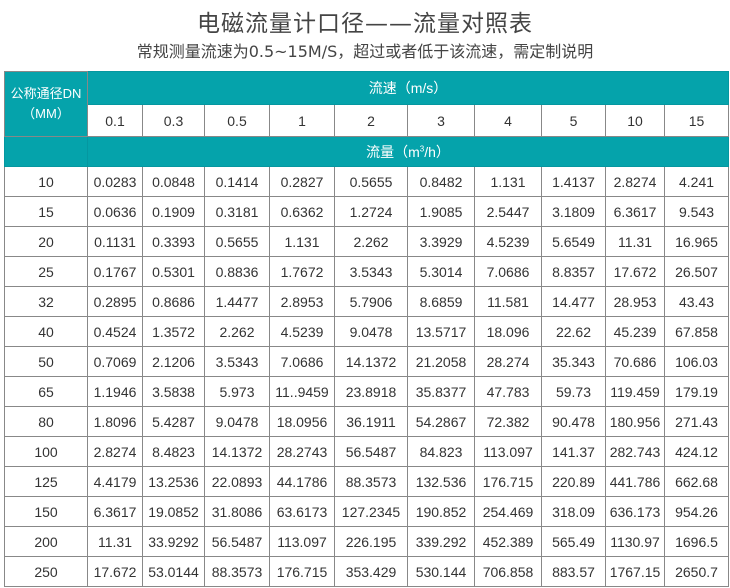  I want to click on flow-cell: 53.0144, so click(173, 571).